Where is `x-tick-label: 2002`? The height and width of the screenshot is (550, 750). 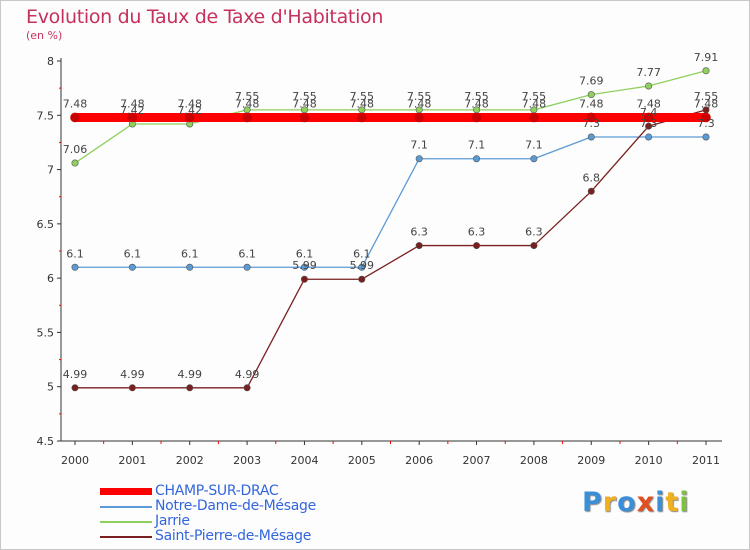
x-tick-label: 2002 is located at coordinates (190, 460).